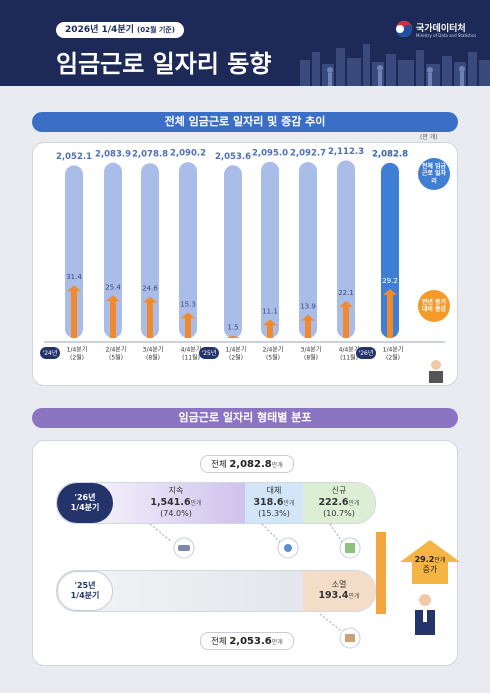 The image size is (490, 693). Describe the element at coordinates (333, 502) in the screenshot. I see `segment-value: 222.6` at that location.